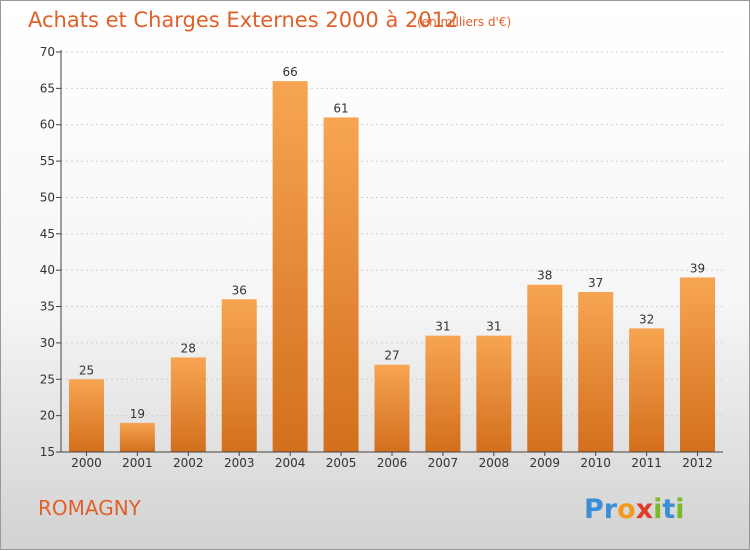 The image size is (750, 551). What do you see at coordinates (341, 463) in the screenshot?
I see `x-tick-label: 2005` at bounding box center [341, 463].